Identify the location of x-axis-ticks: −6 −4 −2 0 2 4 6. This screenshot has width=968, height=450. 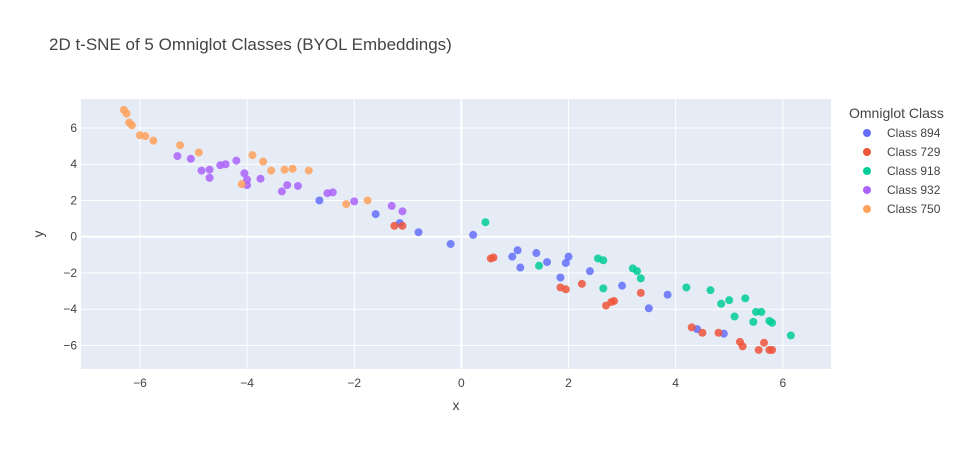
(459, 383).